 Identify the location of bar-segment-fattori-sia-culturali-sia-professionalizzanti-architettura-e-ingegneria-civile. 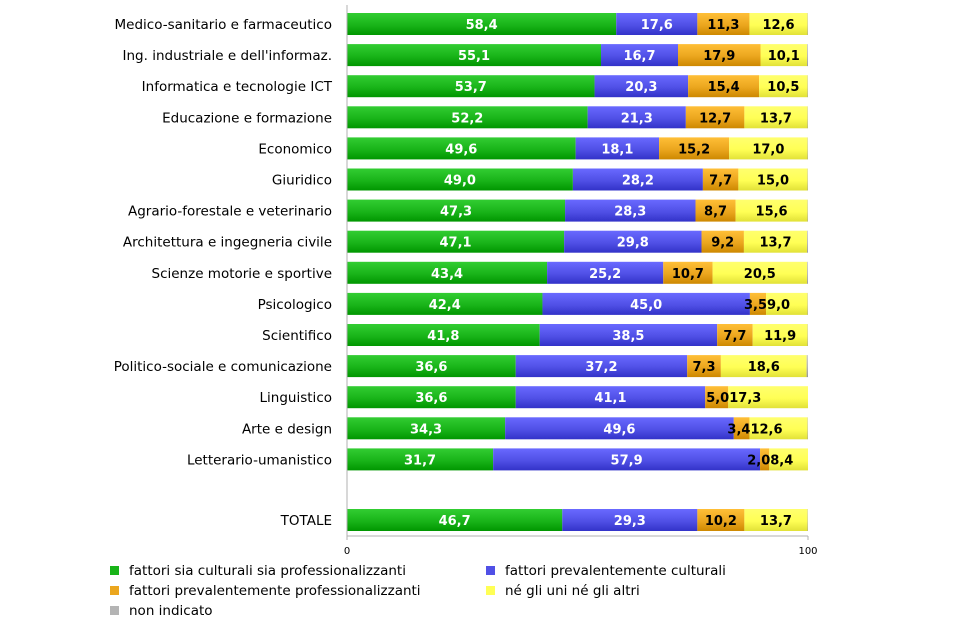
(456, 241).